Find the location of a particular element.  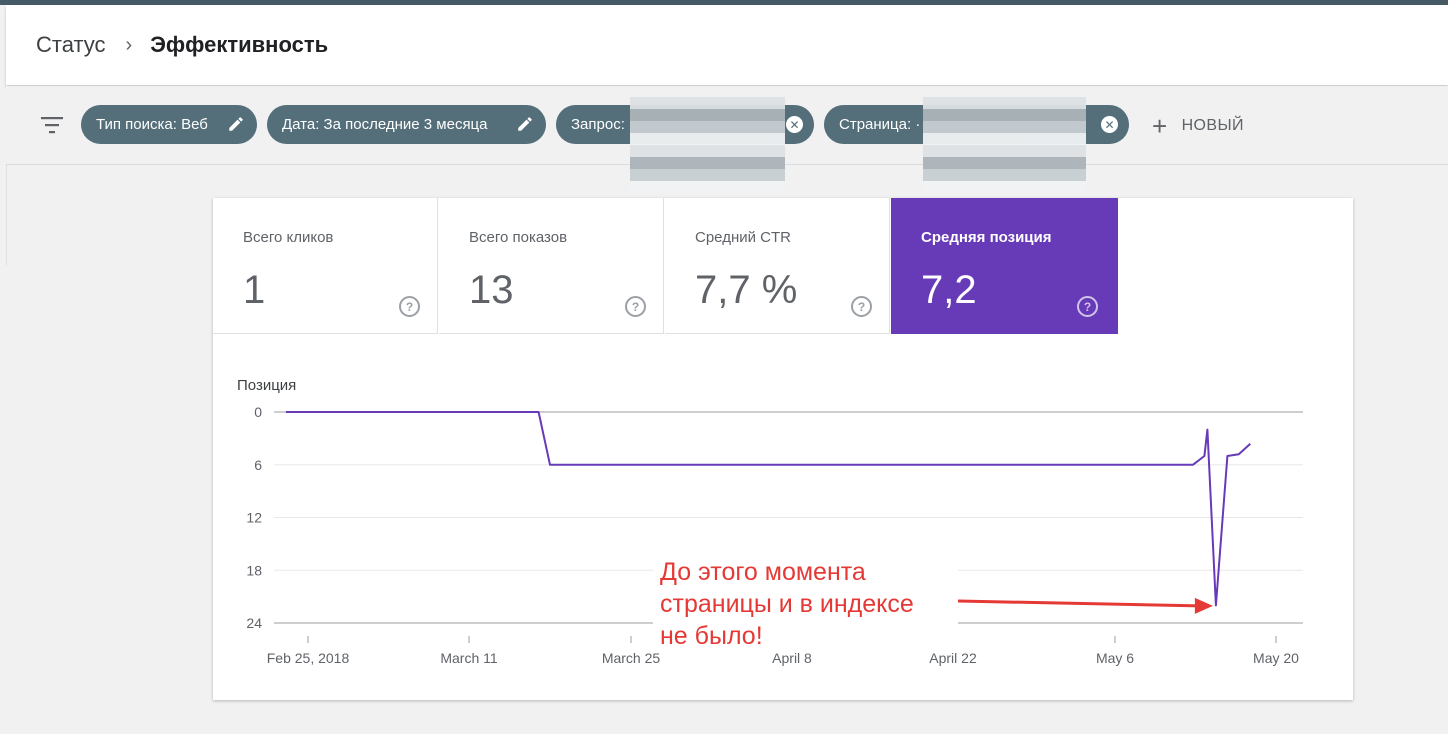

chevron-right-icon: › is located at coordinates (129, 44).